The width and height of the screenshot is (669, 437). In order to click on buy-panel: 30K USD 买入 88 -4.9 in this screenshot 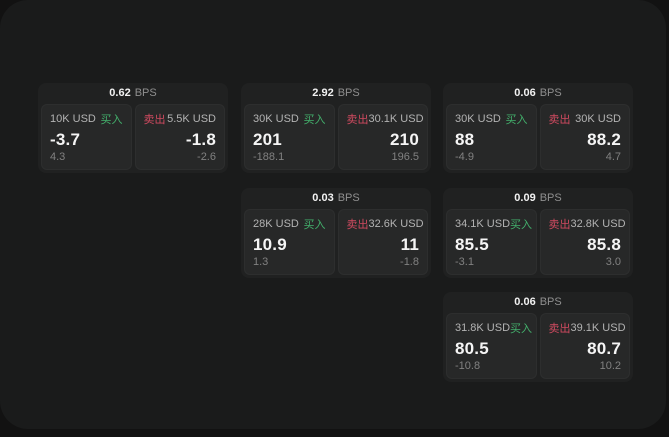, I will do `click(491, 137)`.